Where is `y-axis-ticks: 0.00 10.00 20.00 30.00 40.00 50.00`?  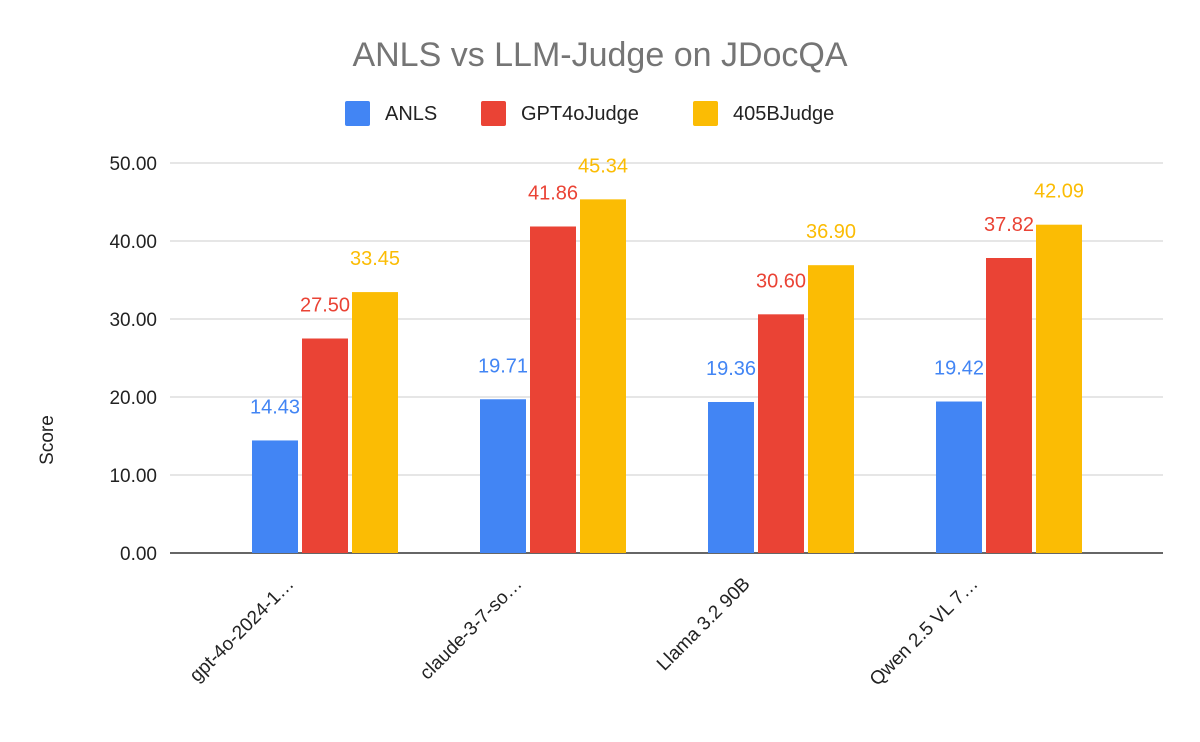 y-axis-ticks: 0.00 10.00 20.00 30.00 40.00 50.00 is located at coordinates (133, 359).